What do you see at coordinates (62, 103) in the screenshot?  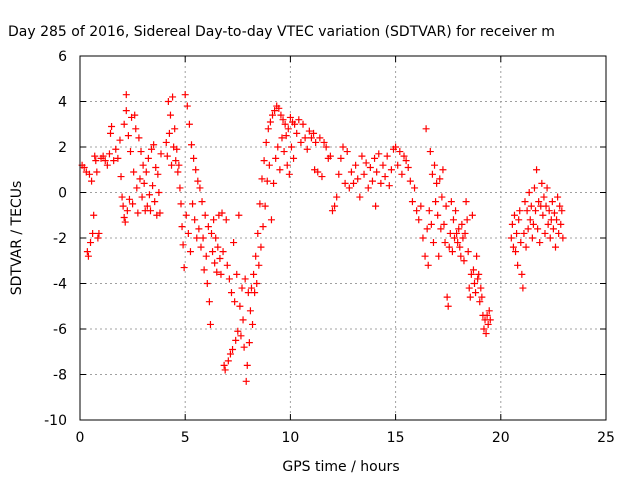 I see `y-tick-label: 4` at bounding box center [62, 103].